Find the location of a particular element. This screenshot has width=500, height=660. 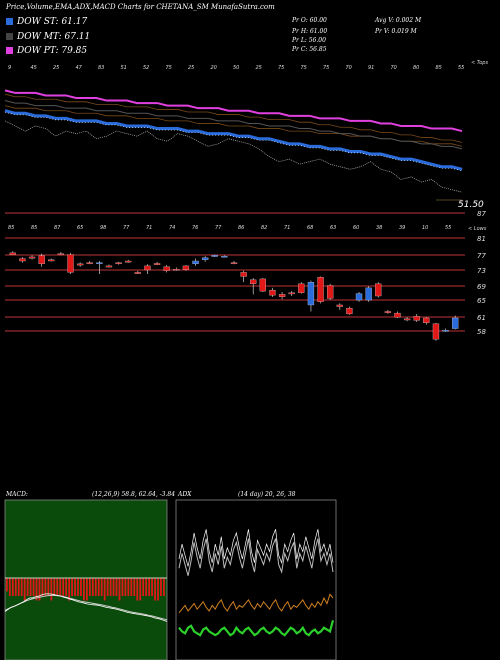

top-label: 55 is located at coordinates (461, 68).